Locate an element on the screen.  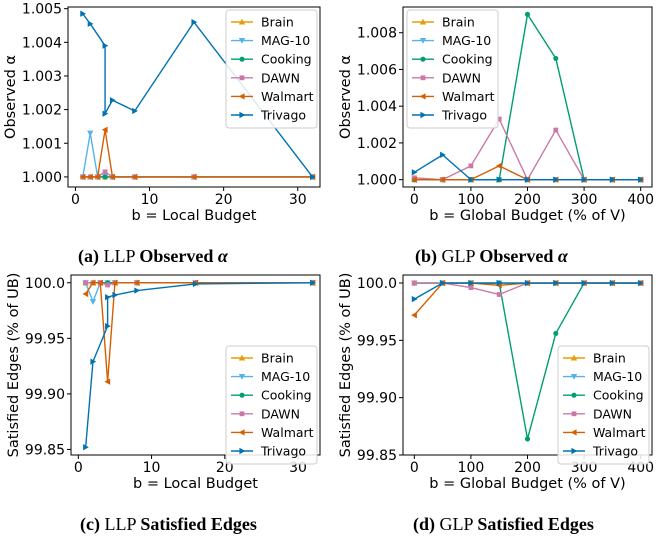
x-tick-label: 100 is located at coordinates (471, 200).